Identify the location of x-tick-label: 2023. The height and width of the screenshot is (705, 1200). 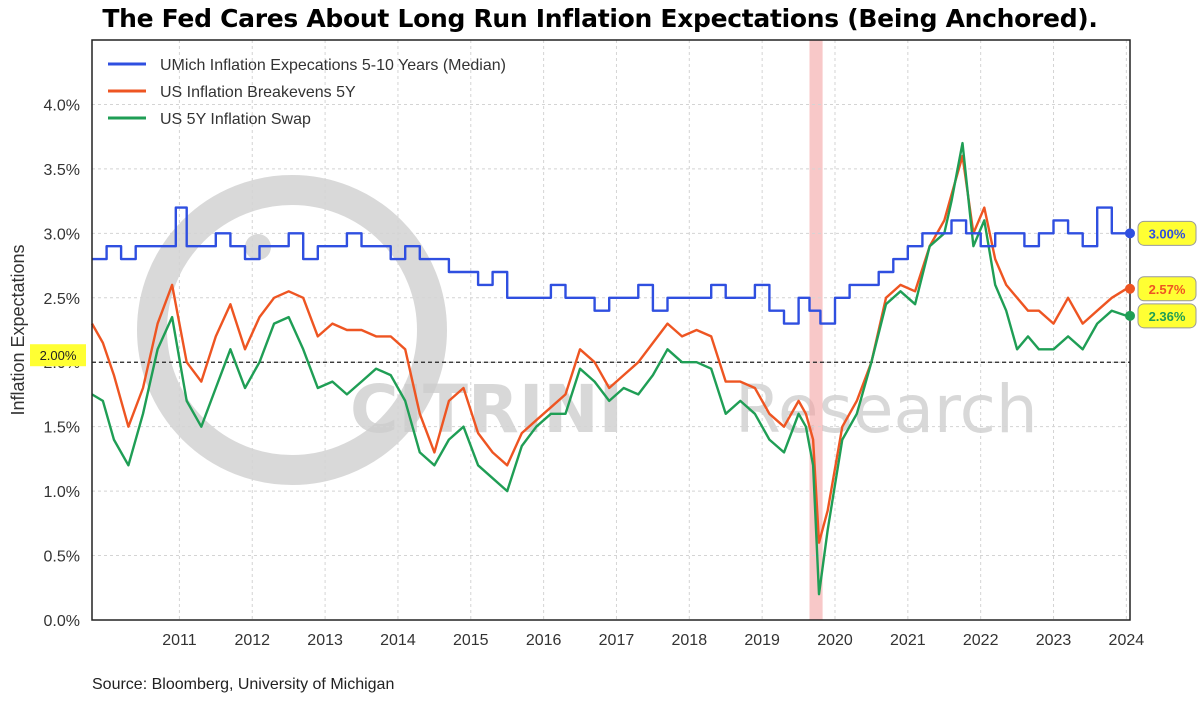
(1054, 640).